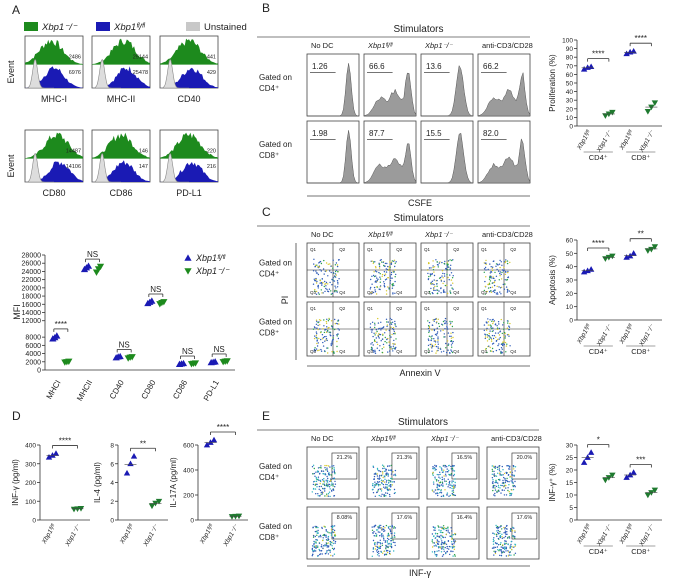 Image resolution: width=673 pixels, height=579 pixels. What do you see at coordinates (640, 351) in the screenshot?
I see `dot-group-label: CD8⁺` at bounding box center [640, 351].